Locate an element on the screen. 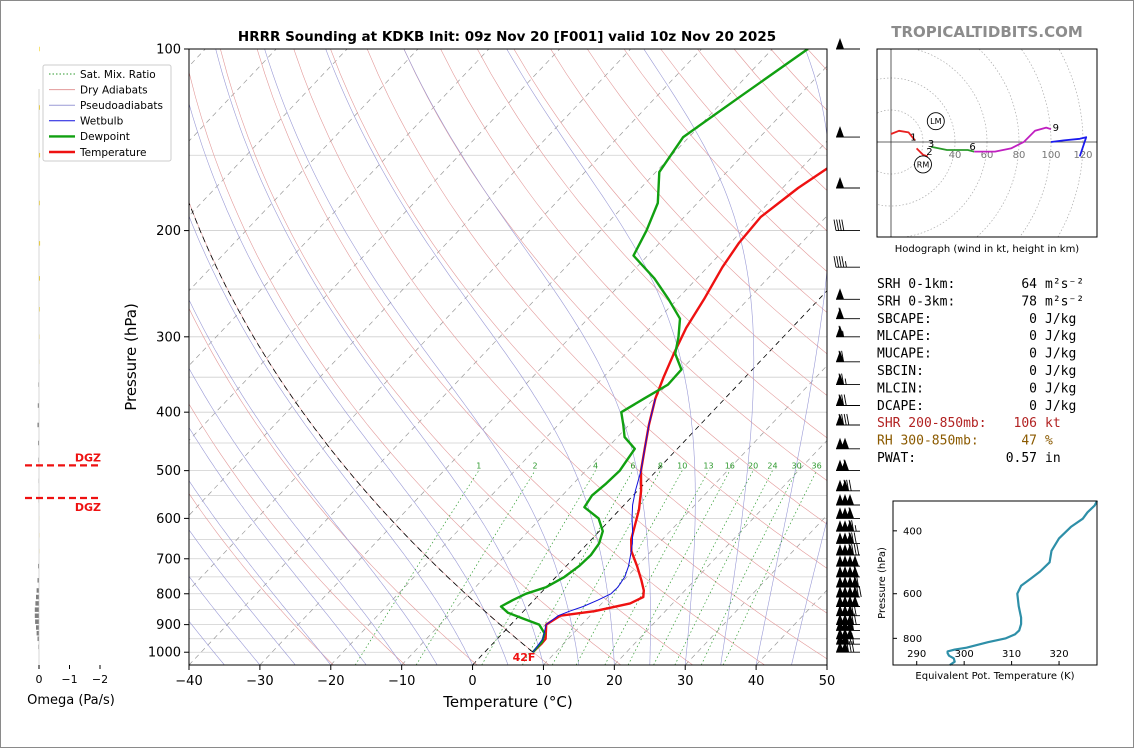  mixing-ratio-label: 4 is located at coordinates (595, 466).